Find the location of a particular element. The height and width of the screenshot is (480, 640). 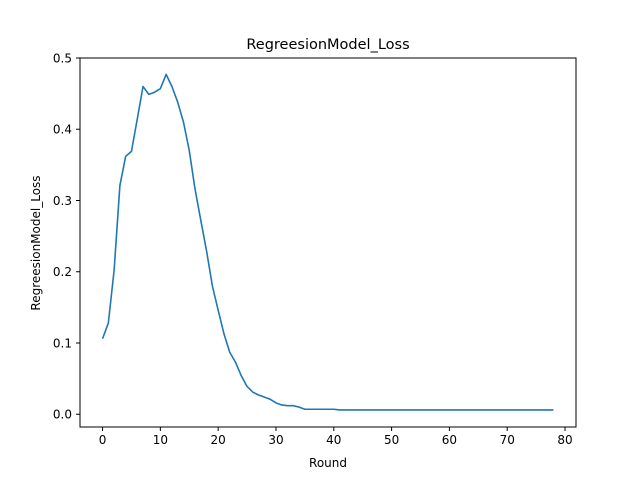

y-tick-label: 0.2 is located at coordinates (62, 272).